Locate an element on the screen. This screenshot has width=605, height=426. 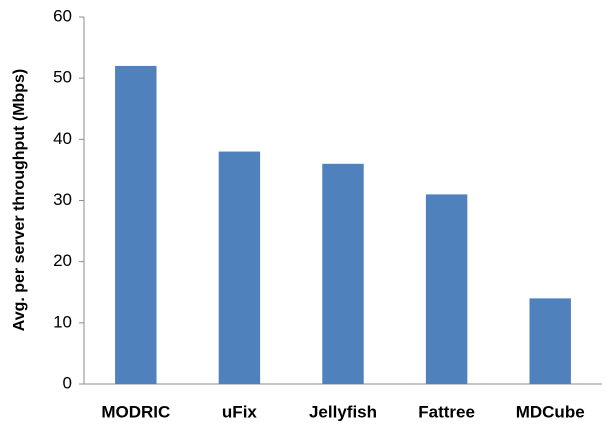
y-tick-label: 40 is located at coordinates (62, 138).